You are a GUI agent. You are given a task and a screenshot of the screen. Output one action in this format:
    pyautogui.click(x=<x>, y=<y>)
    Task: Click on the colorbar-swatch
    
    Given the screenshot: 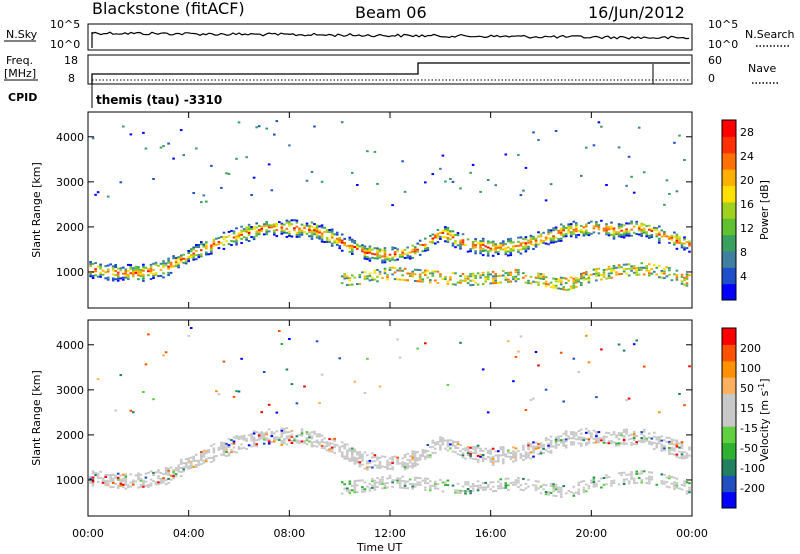 What is the action you would take?
    pyautogui.click(x=729, y=451)
    